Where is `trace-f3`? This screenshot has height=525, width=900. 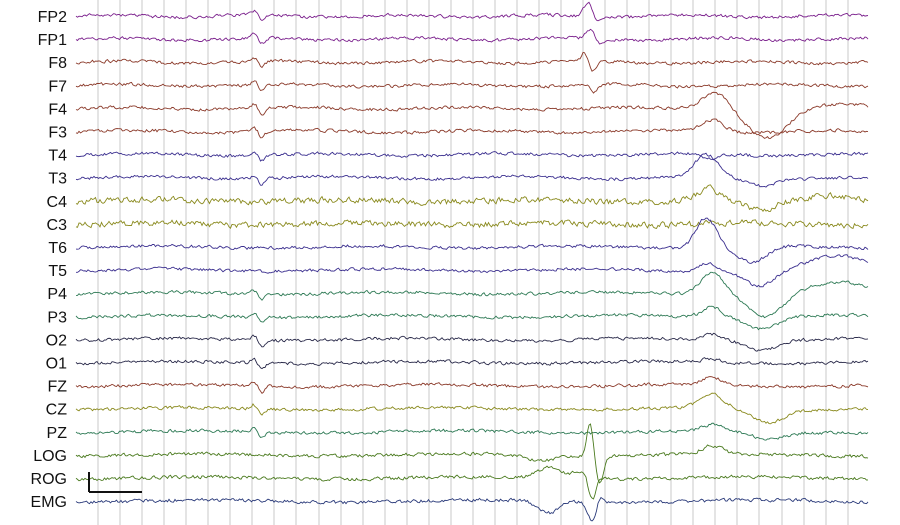 trace-f3 is located at coordinates (472, 128).